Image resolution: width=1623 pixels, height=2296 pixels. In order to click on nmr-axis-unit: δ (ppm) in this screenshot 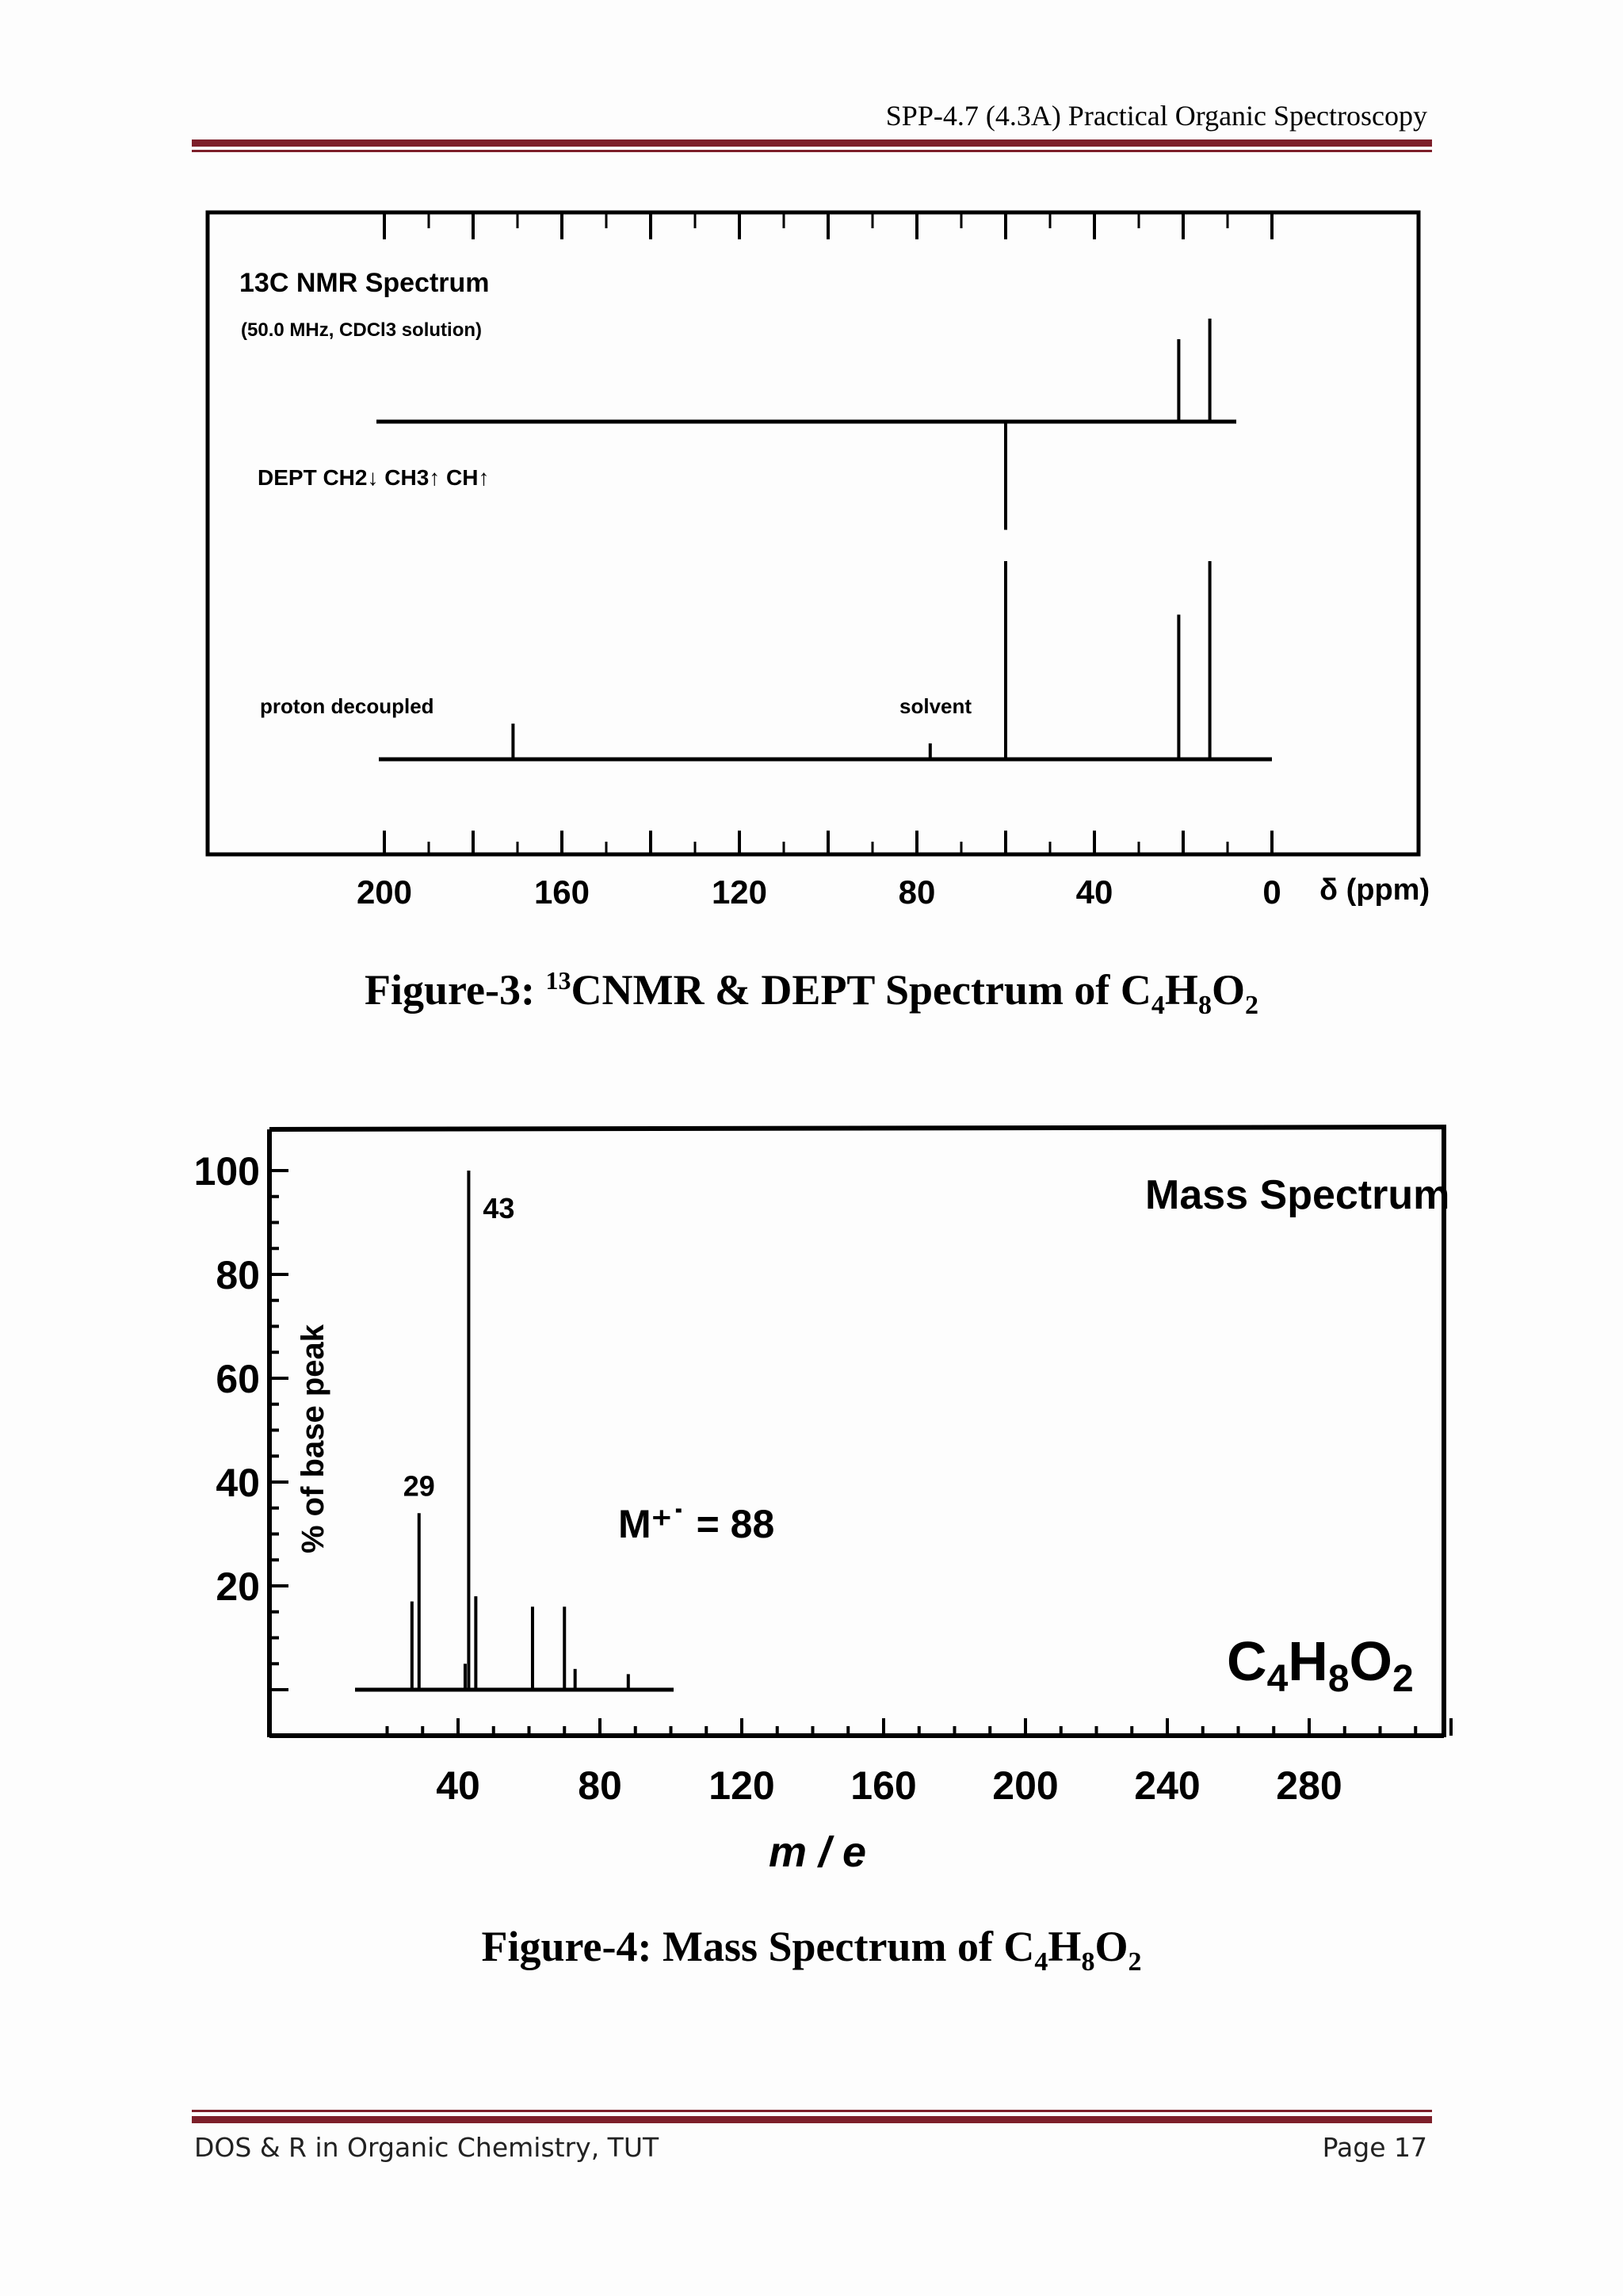, I will do `click(1374, 890)`.